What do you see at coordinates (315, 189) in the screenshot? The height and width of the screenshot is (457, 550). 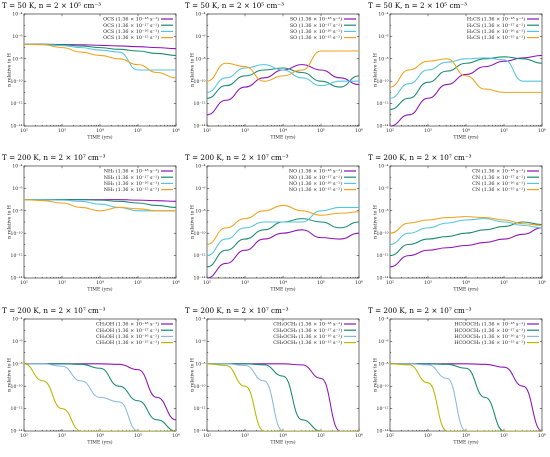 I see `legend-entry-4: NO (1.36 × 10⁻¹⁵ s⁻¹)` at bounding box center [315, 189].